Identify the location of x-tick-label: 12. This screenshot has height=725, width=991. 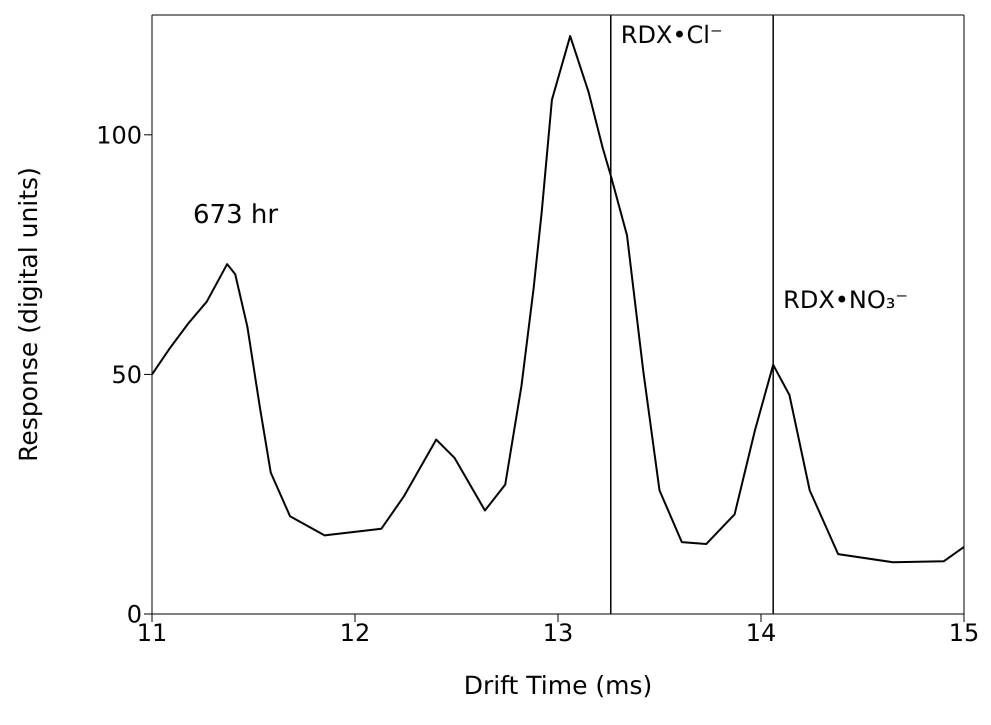
(355, 633).